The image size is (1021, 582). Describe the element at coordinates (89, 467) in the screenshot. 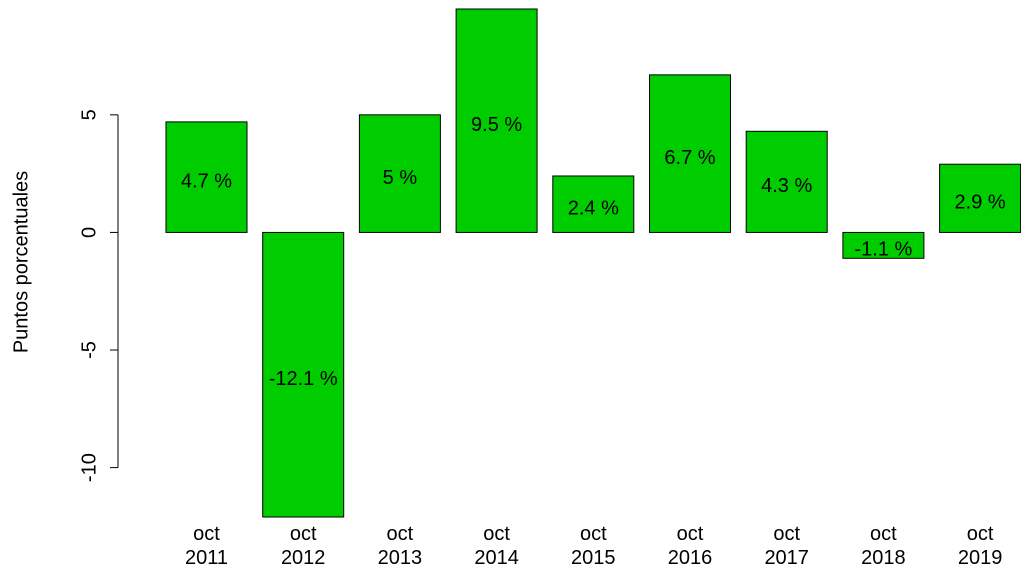

I see `y-tick-label: -10` at that location.